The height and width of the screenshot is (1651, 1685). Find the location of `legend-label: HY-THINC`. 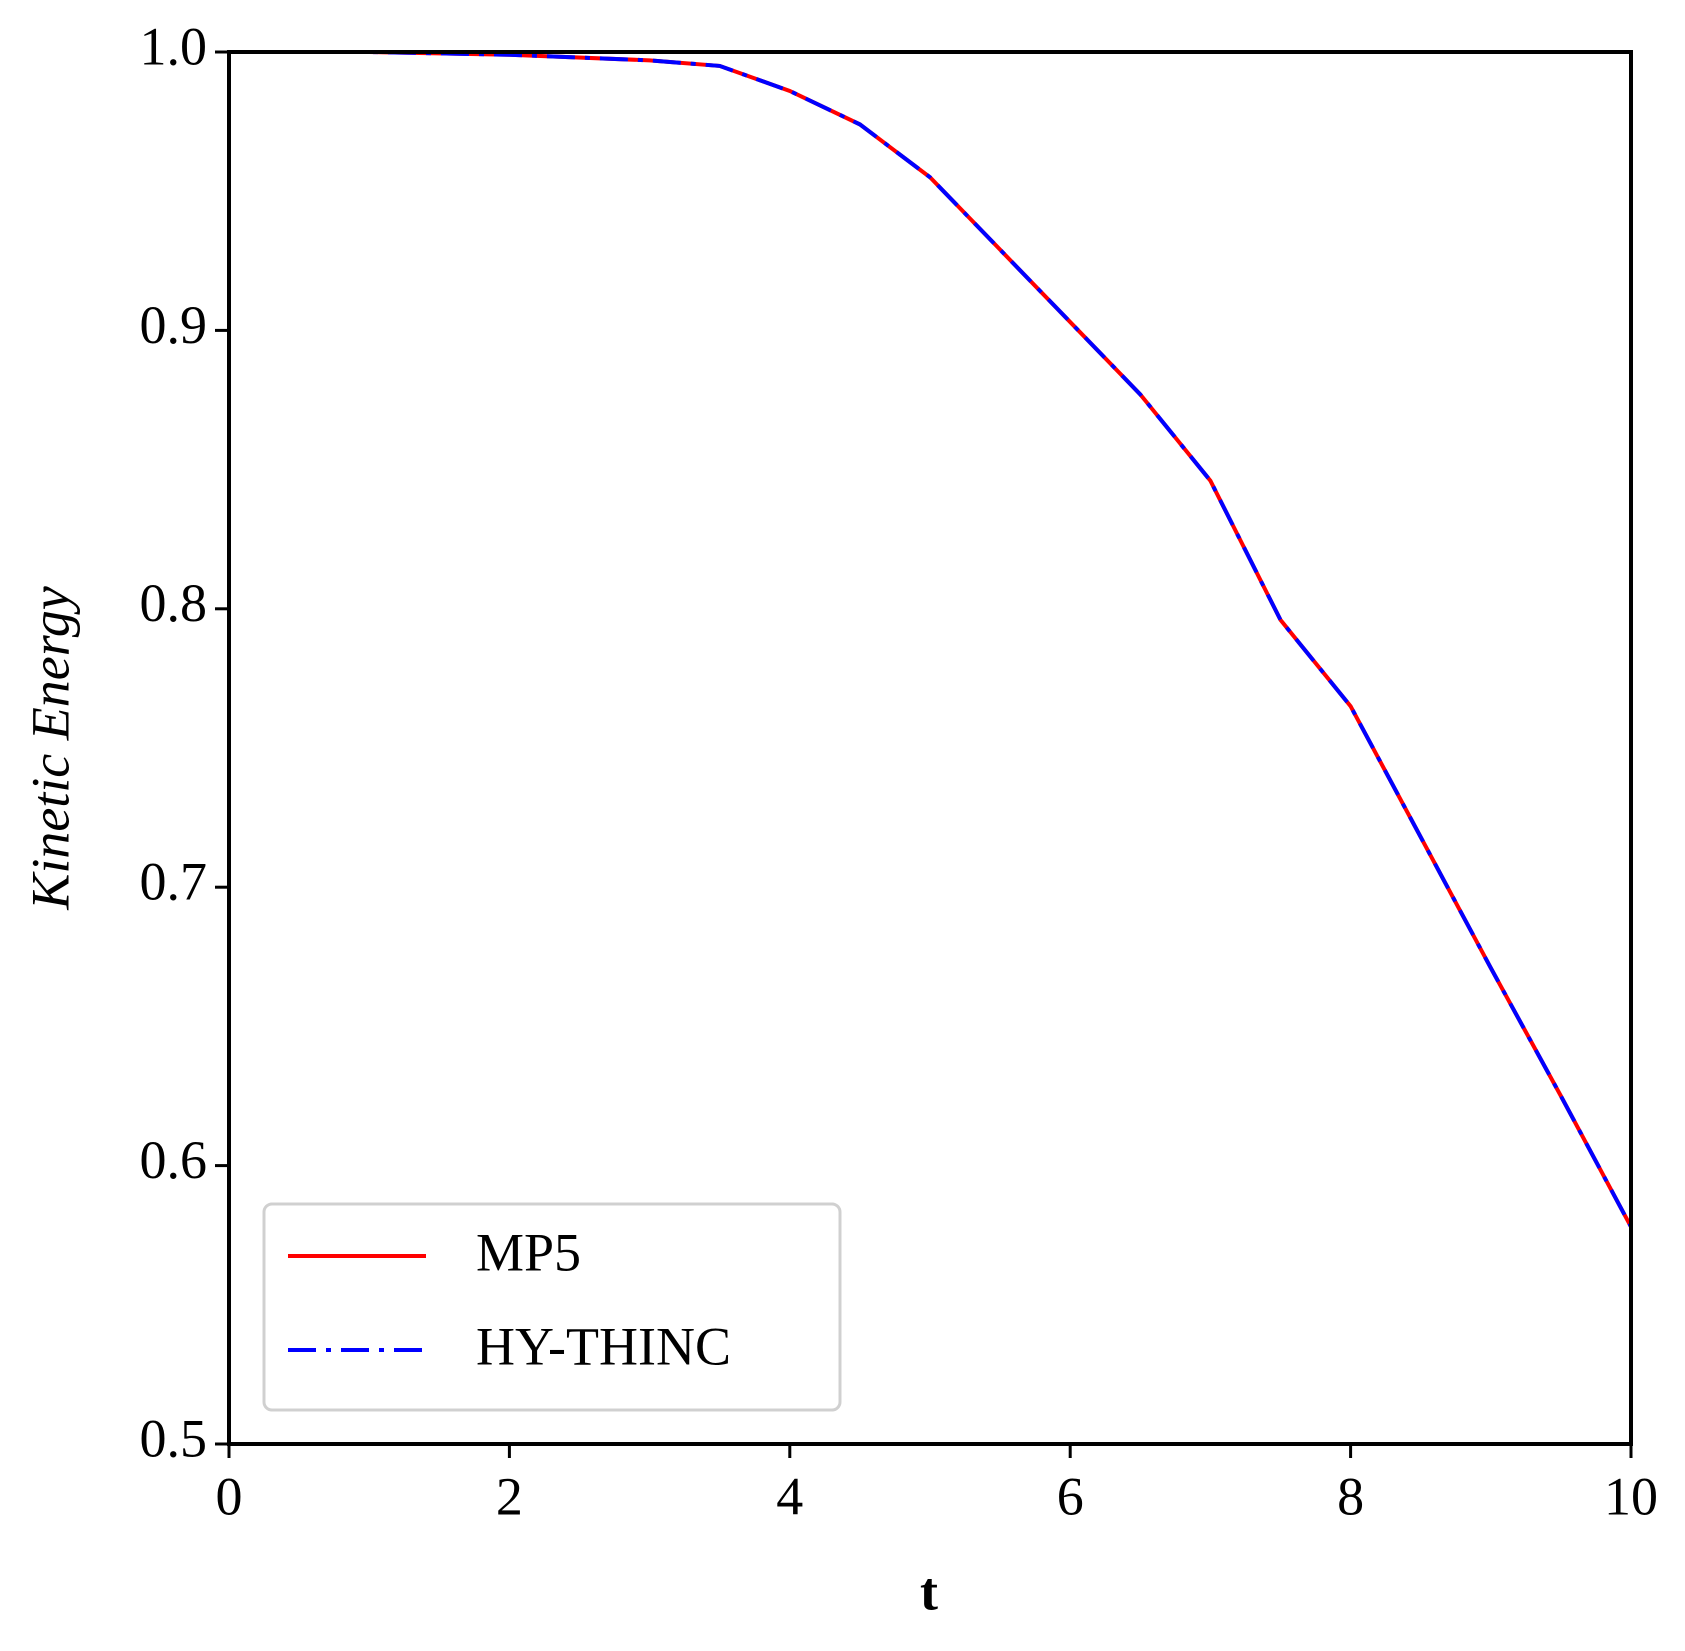

legend-label: HY-THINC is located at coordinates (603, 1346).